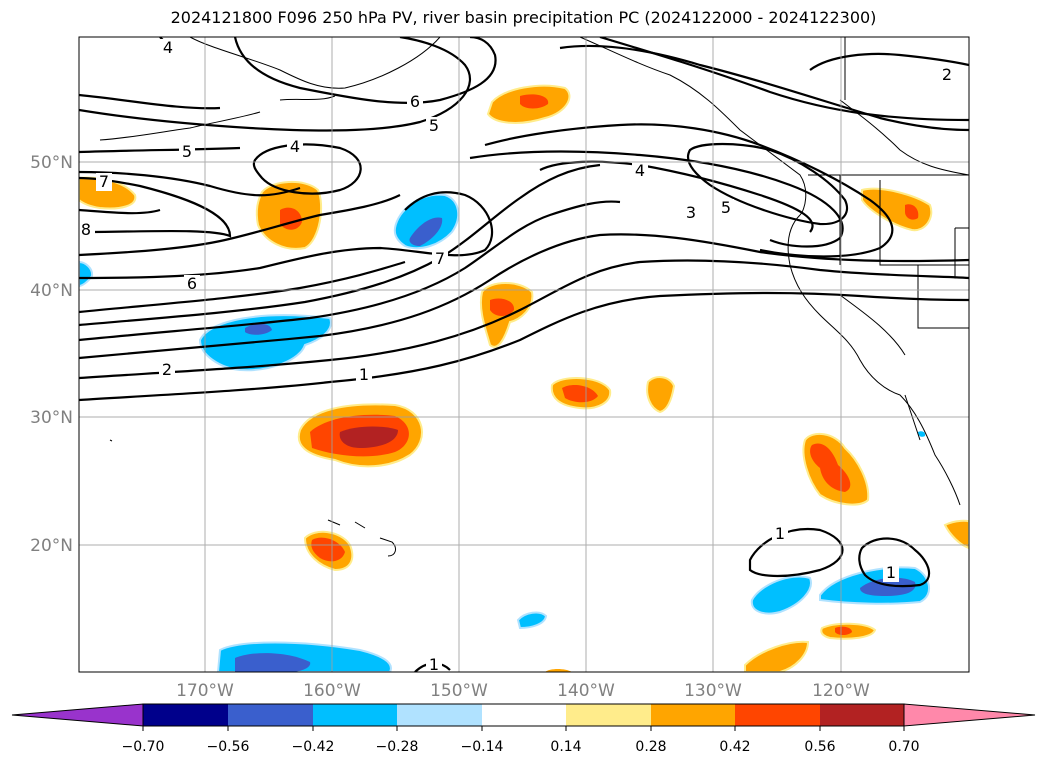 Image resolution: width=1047 pixels, height=765 pixels. I want to click on colorbar-extend-high, so click(969, 715).